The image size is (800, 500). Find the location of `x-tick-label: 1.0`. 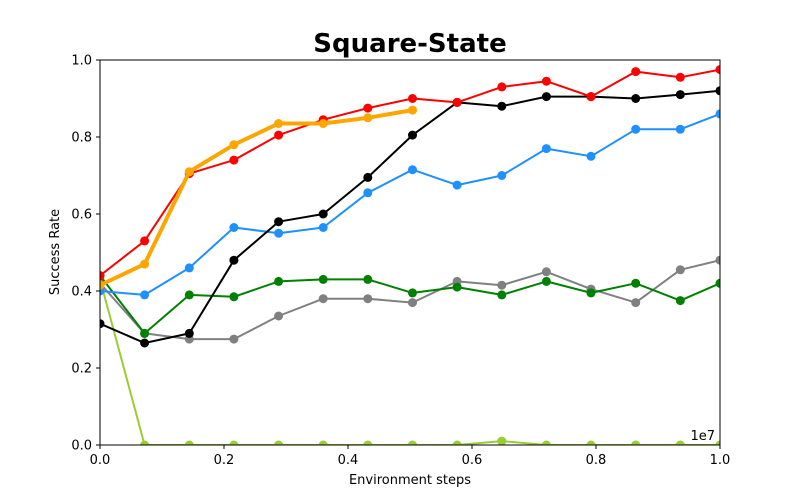

x-tick-label: 1.0 is located at coordinates (720, 460).